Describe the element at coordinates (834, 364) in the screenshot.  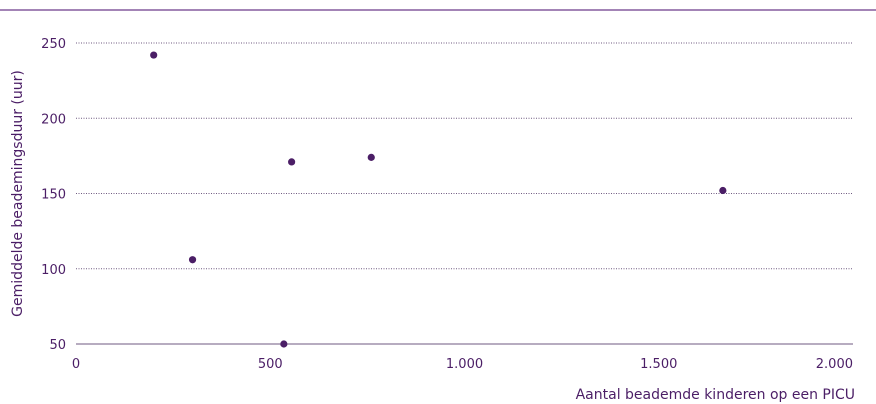
I see `x-tick-label: 2.000` at that location.